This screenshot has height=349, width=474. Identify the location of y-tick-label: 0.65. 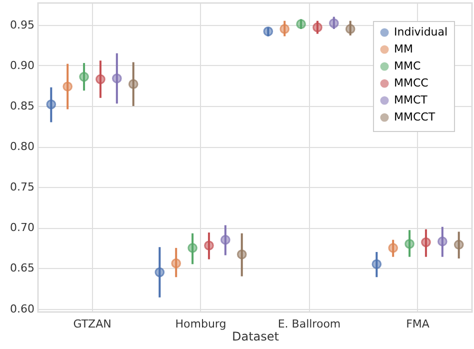
(22, 268).